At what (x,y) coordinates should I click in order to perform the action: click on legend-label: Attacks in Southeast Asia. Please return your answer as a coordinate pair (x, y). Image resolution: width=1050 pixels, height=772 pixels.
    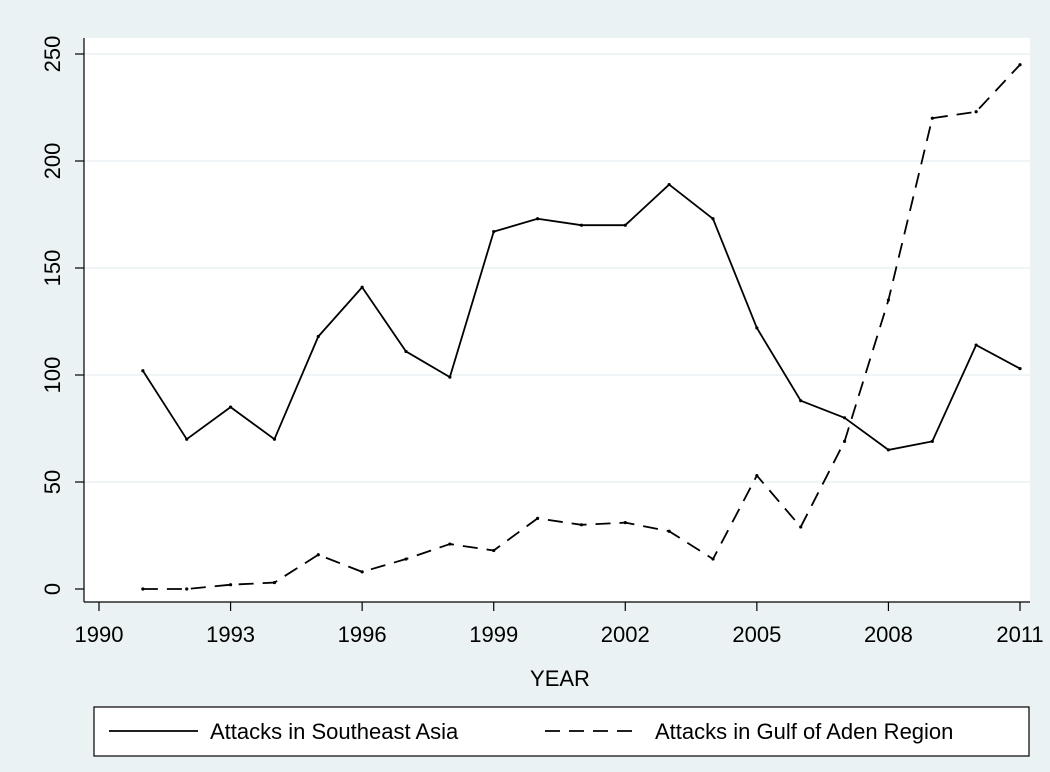
    Looking at the image, I should click on (334, 731).